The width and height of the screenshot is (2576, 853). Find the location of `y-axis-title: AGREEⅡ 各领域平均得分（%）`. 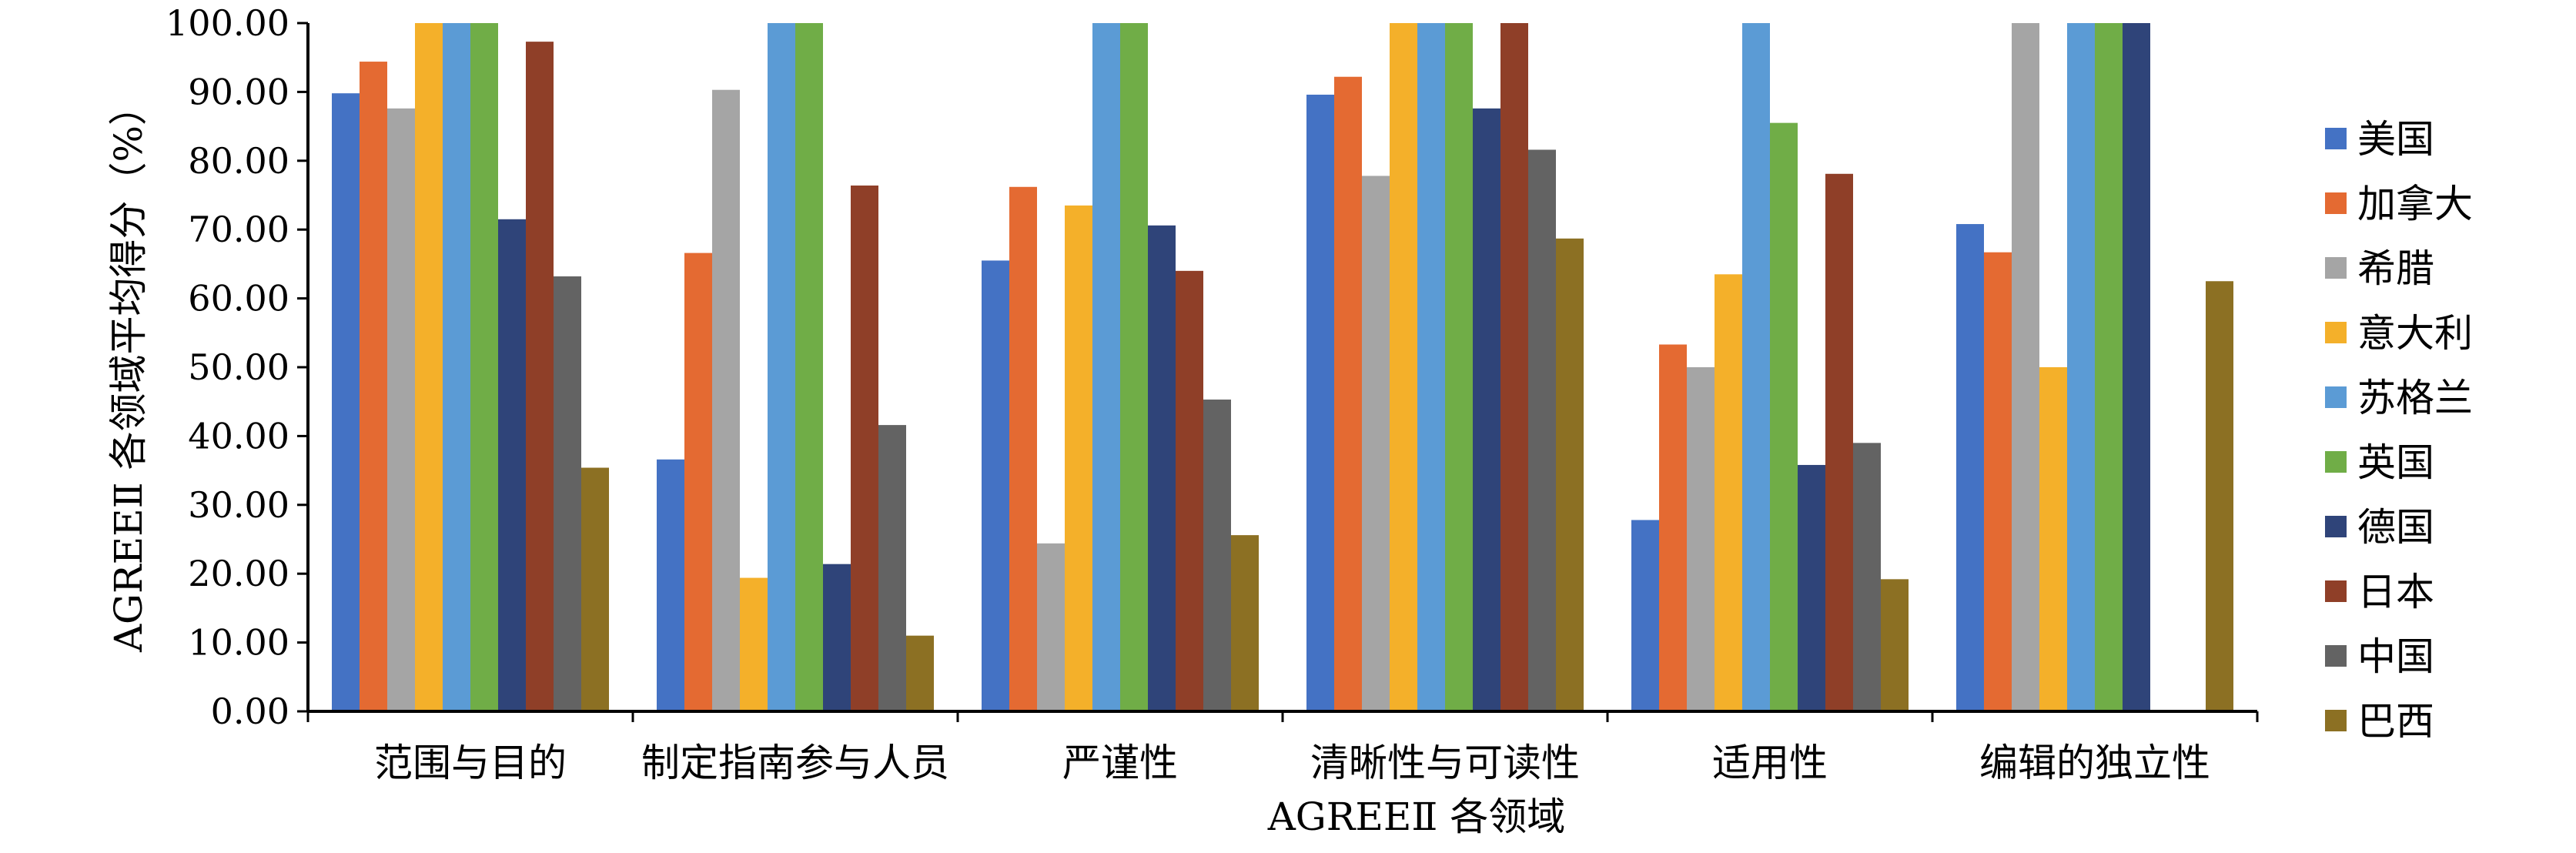

y-axis-title: AGREEⅡ 各领域平均得分（%） is located at coordinates (128, 370).